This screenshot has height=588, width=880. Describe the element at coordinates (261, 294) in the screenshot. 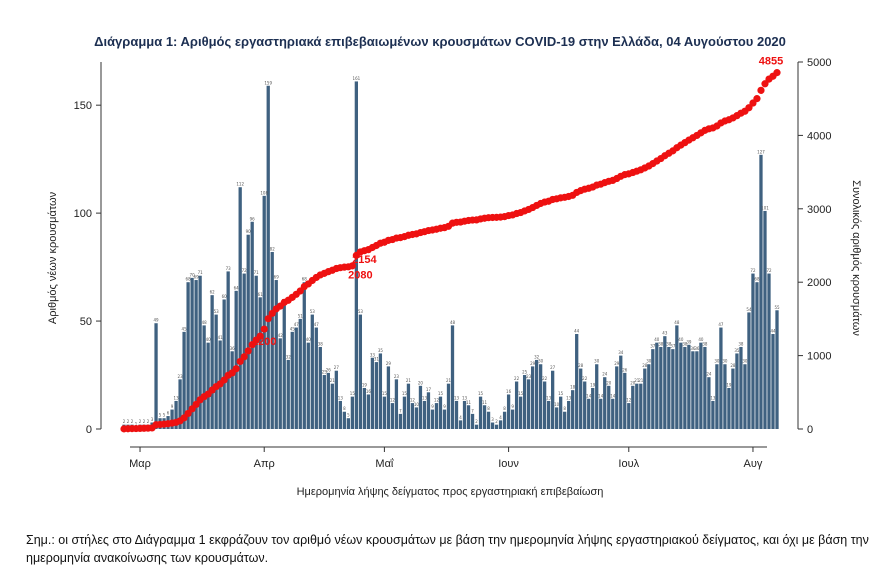

I see `bar-value-label: 61` at that location.